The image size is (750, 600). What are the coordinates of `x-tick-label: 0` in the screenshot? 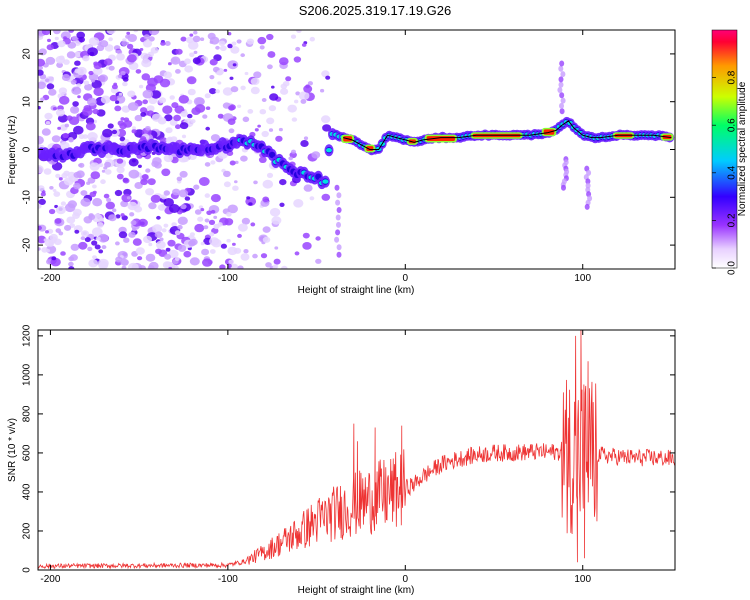 It's located at (406, 278).